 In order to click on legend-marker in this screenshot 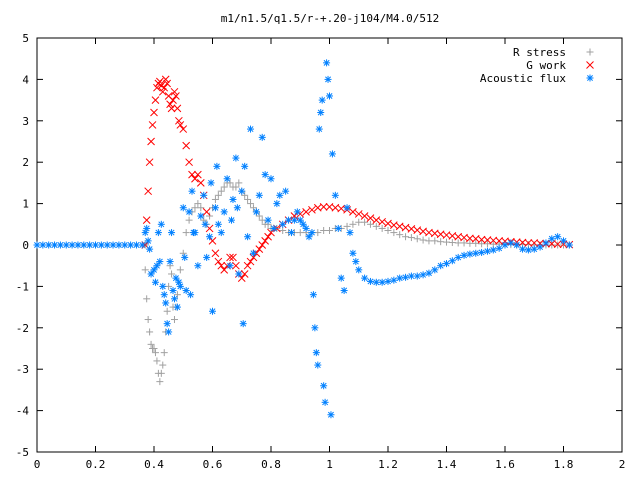, I will do `click(590, 52)`.